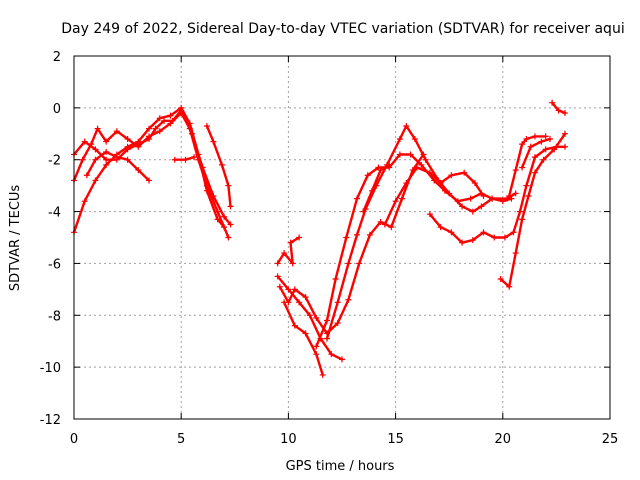 The width and height of the screenshot is (640, 480). I want to click on series-arc-a4, so click(118, 166).